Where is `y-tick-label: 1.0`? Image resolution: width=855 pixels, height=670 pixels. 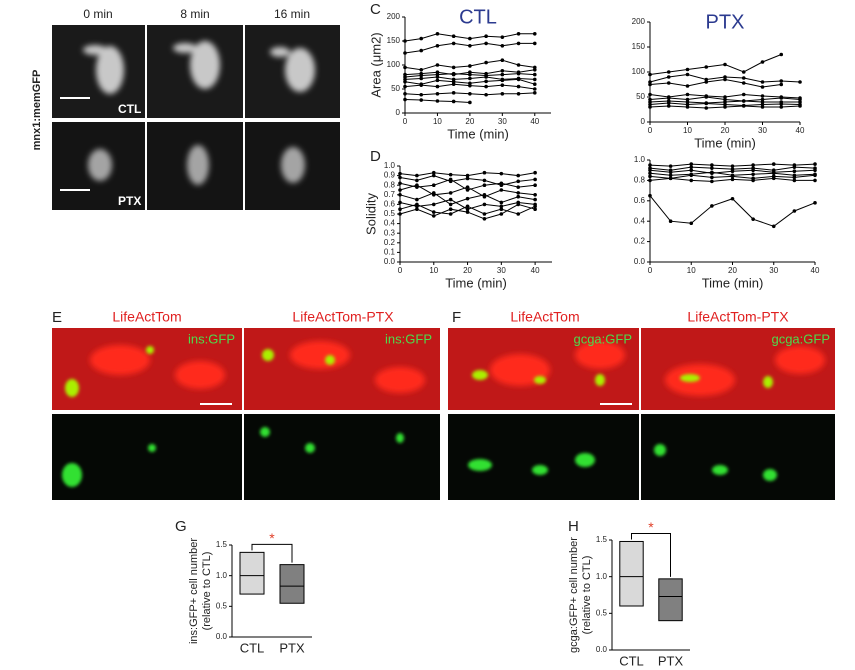 y-tick-label: 1.0 is located at coordinates (640, 159).